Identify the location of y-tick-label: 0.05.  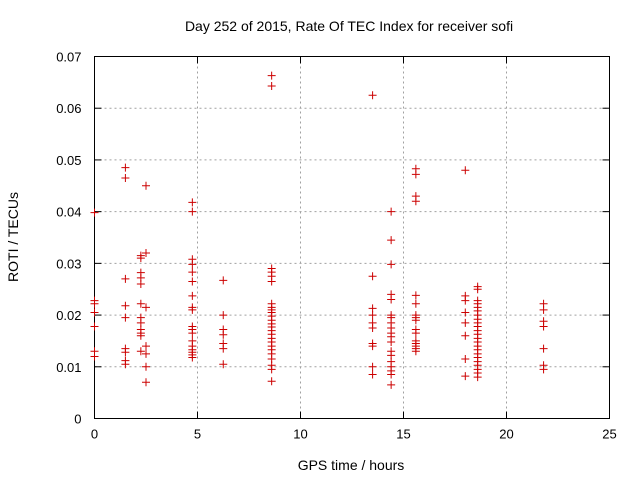
(68, 160).